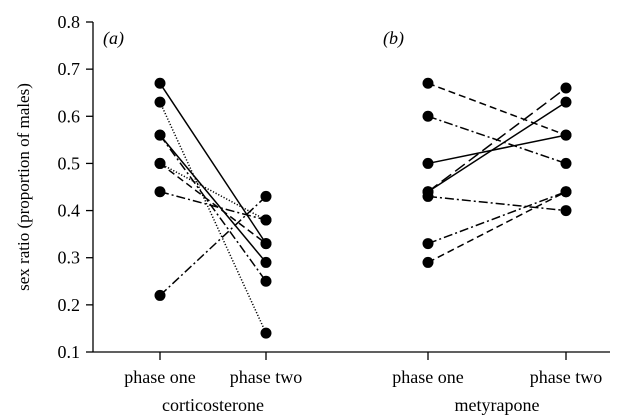 Image resolution: width=629 pixels, height=417 pixels. What do you see at coordinates (113, 38) in the screenshot?
I see `panel-label: (a)` at bounding box center [113, 38].